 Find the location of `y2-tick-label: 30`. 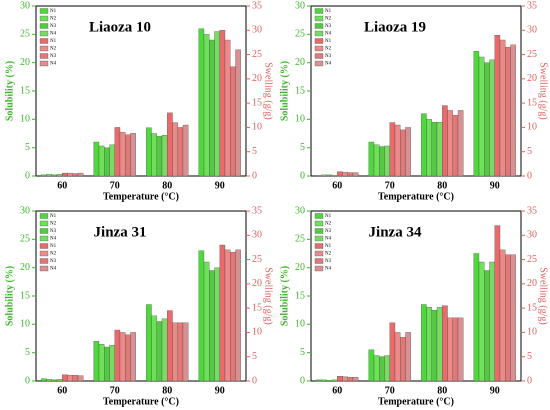

y2-tick-label: 30 is located at coordinates (532, 30).